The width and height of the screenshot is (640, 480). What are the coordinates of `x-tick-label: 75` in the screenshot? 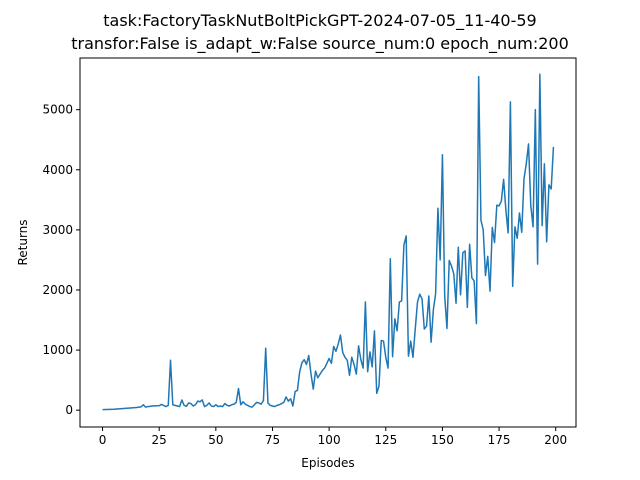 It's located at (272, 440).